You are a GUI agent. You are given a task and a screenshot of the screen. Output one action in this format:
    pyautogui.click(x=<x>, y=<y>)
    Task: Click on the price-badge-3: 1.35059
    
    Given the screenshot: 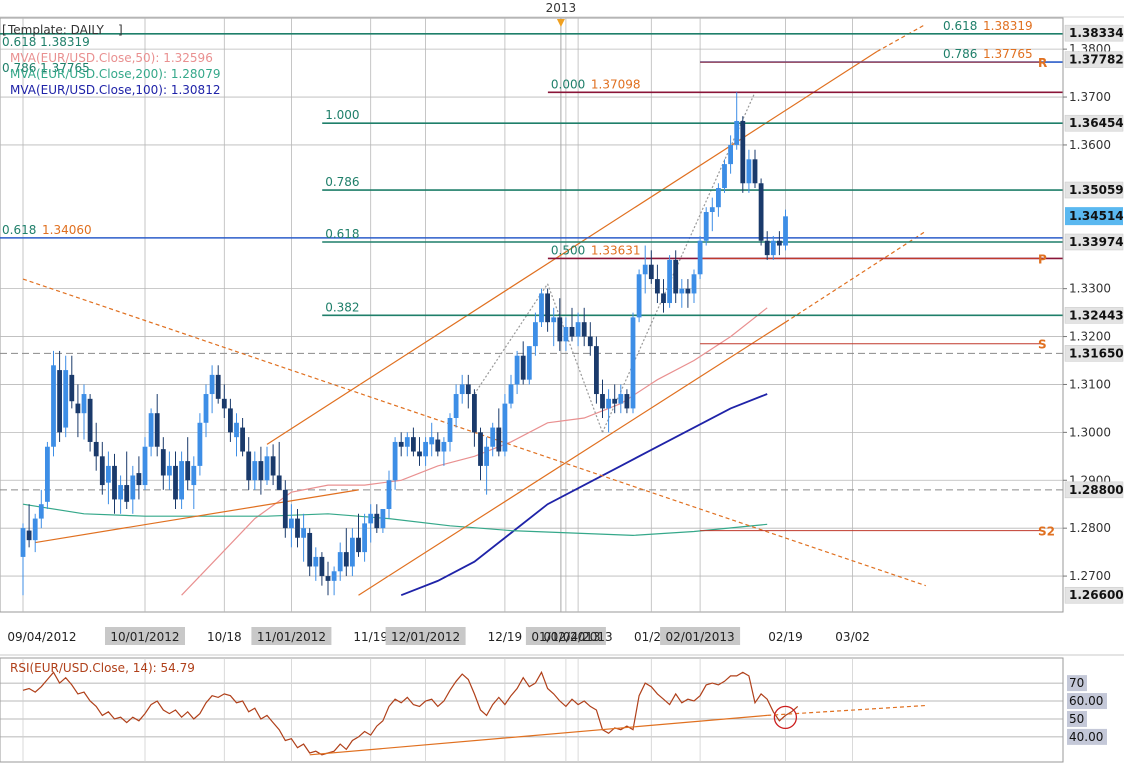 What is the action you would take?
    pyautogui.click(x=1096, y=190)
    